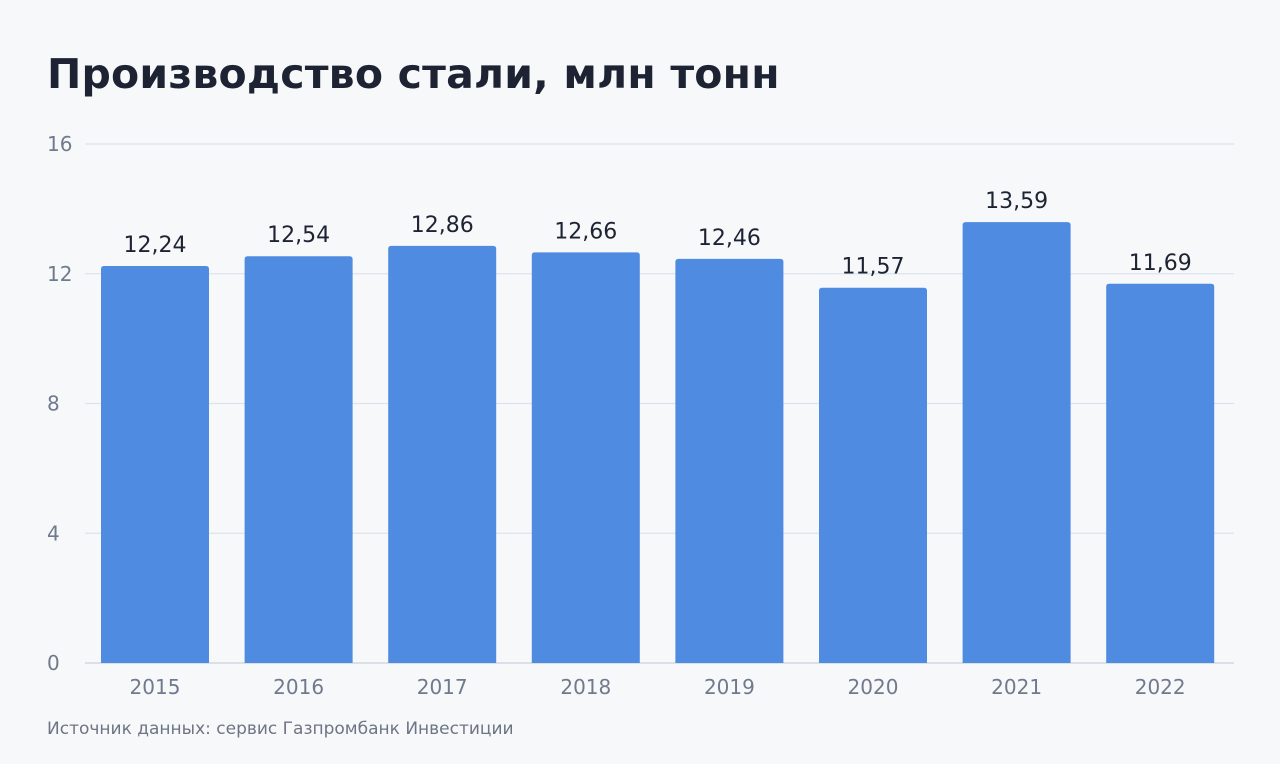  I want to click on y-axis-ticks: 0 4 8 12 16, so click(59, 403).